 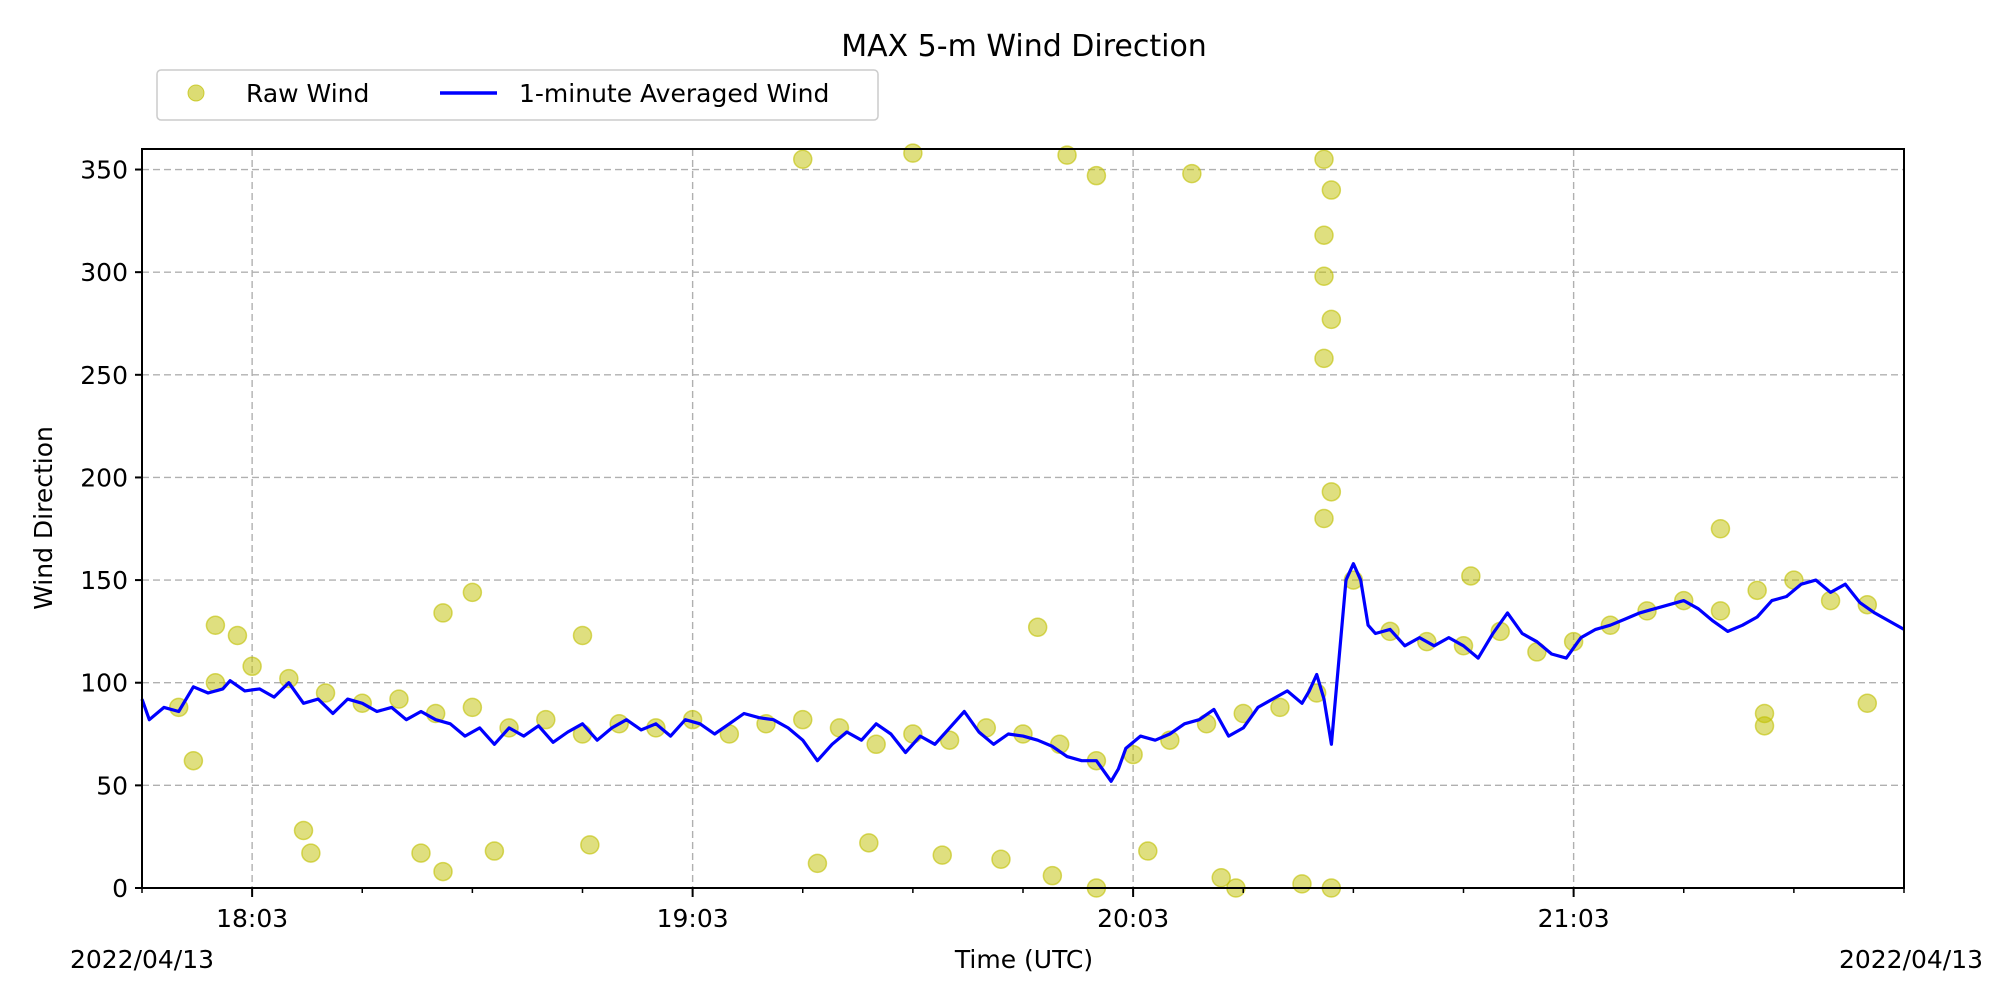 What do you see at coordinates (1024, 46) in the screenshot?
I see `chart-title: MAX 5-m Wind Direction` at bounding box center [1024, 46].